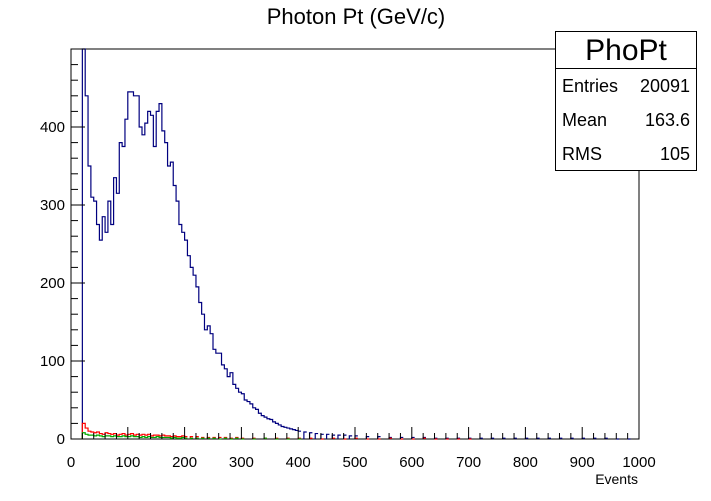  Describe the element at coordinates (626, 86) in the screenshot. I see `stats-row-entries: Entries 20091` at that location.